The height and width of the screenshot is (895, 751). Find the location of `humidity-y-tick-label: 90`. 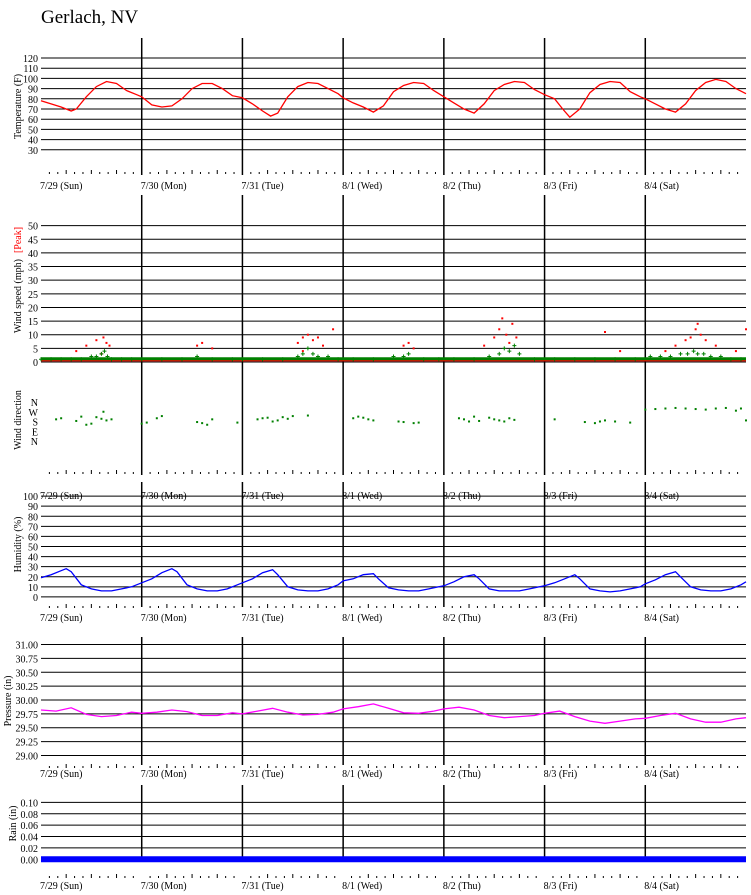

humidity-y-tick-label: 90 is located at coordinates (33, 507).